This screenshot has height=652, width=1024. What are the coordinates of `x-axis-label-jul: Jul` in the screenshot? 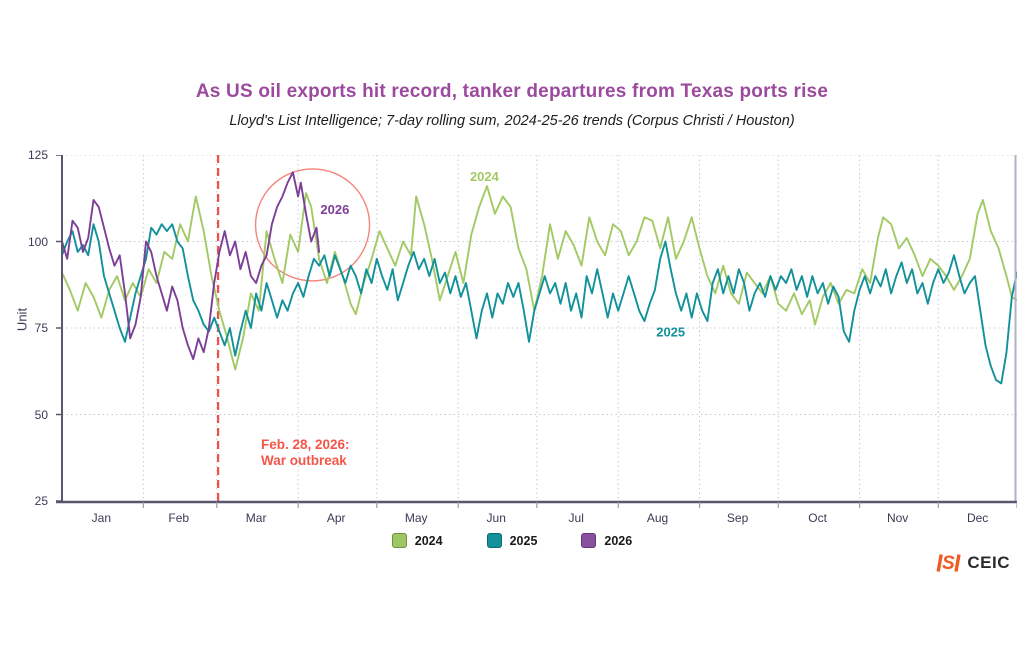 It's located at (576, 518).